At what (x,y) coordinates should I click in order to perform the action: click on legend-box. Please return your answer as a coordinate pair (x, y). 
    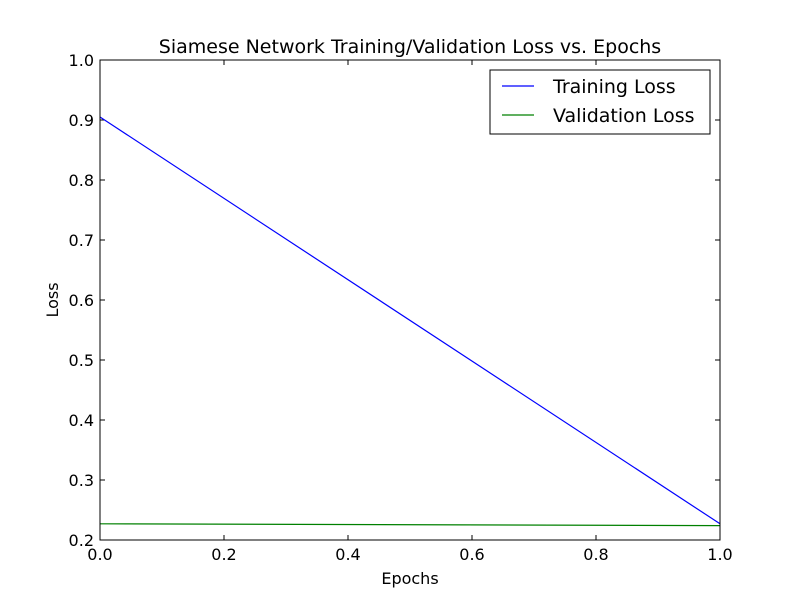
    Looking at the image, I should click on (600, 102).